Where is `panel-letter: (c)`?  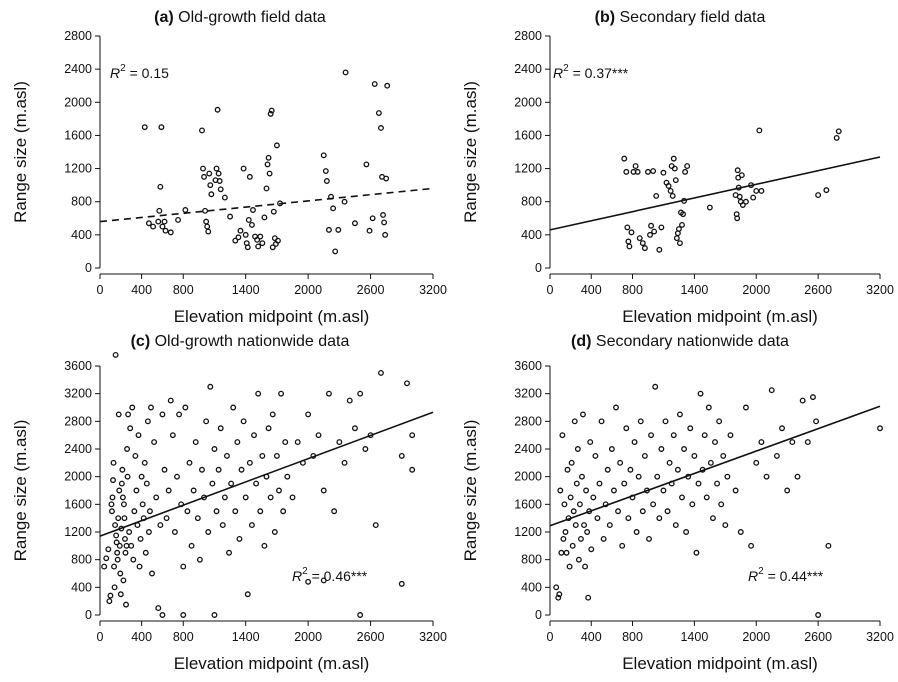 panel-letter: (c) is located at coordinates (141, 341).